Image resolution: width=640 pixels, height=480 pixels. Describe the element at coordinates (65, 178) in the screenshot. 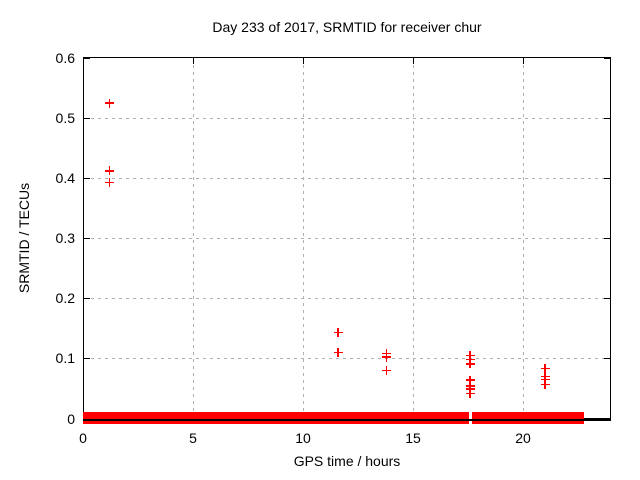

I see `y-tick-label: 0.4` at that location.